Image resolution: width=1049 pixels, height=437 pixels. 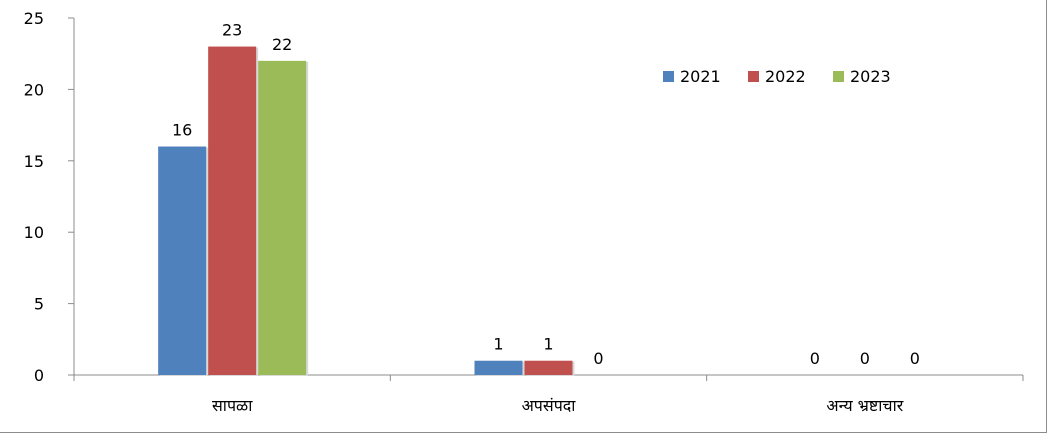 What do you see at coordinates (753, 76) in the screenshot?
I see `legend-swatch-2022` at bounding box center [753, 76].